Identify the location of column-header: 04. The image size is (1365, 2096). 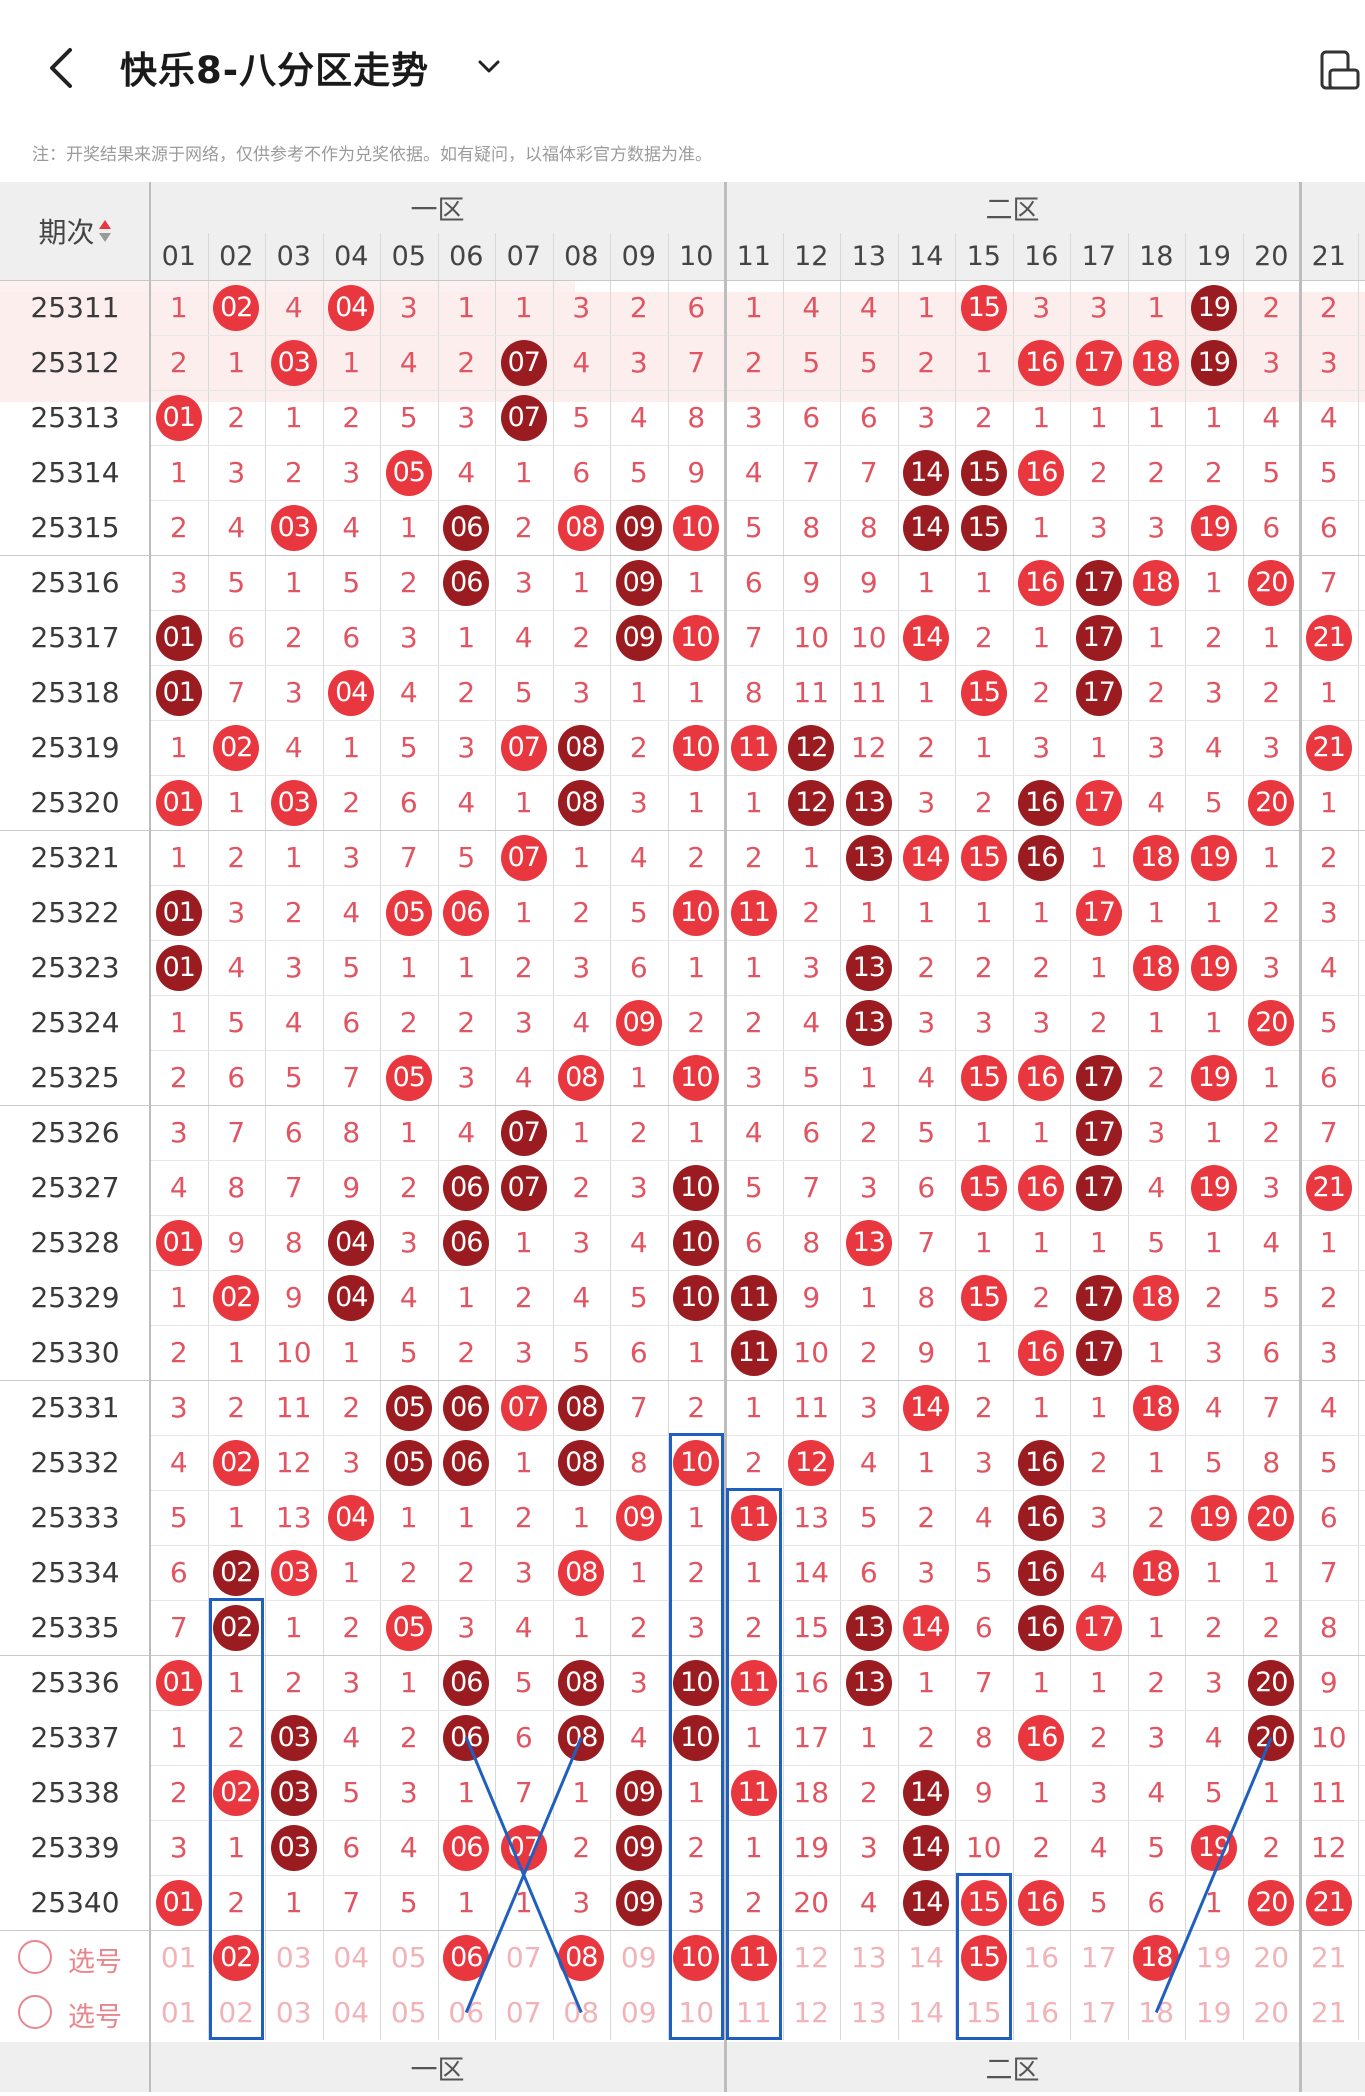
(351, 256).